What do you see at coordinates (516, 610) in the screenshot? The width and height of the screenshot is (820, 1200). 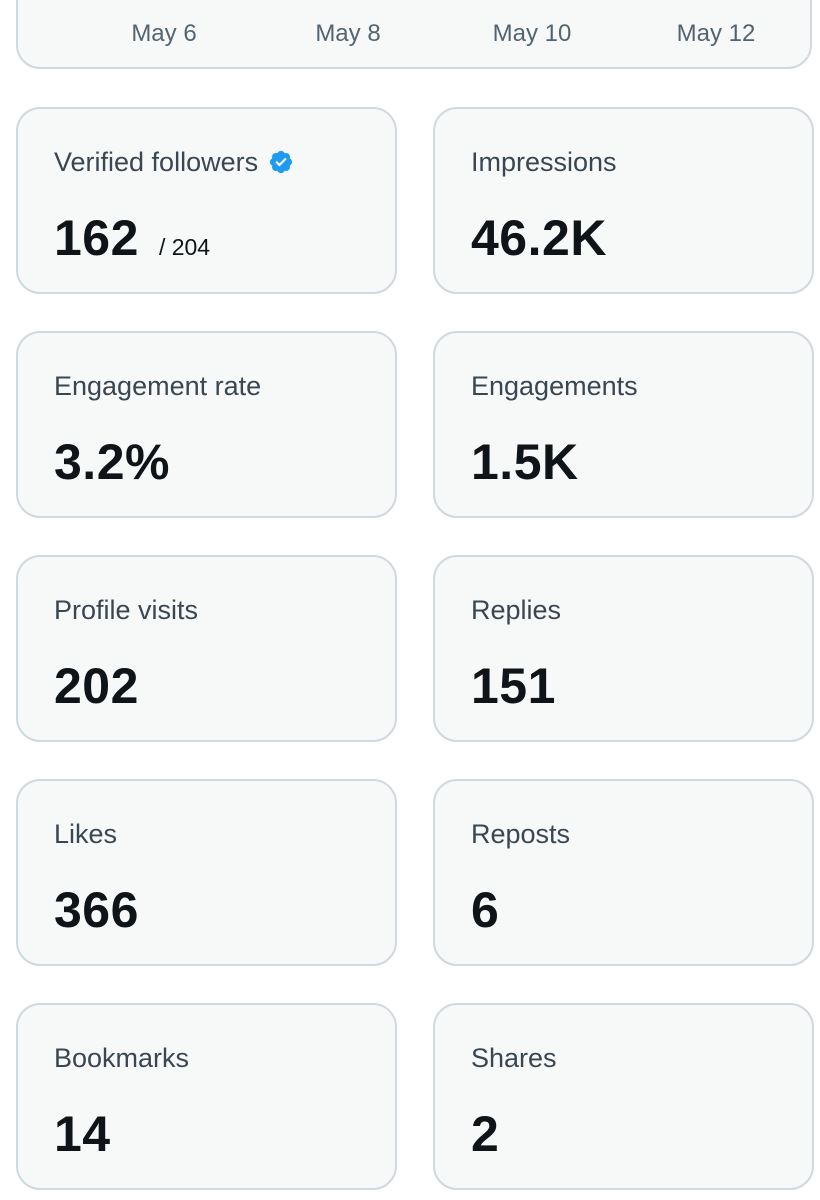 I see `metric-label: Replies` at bounding box center [516, 610].